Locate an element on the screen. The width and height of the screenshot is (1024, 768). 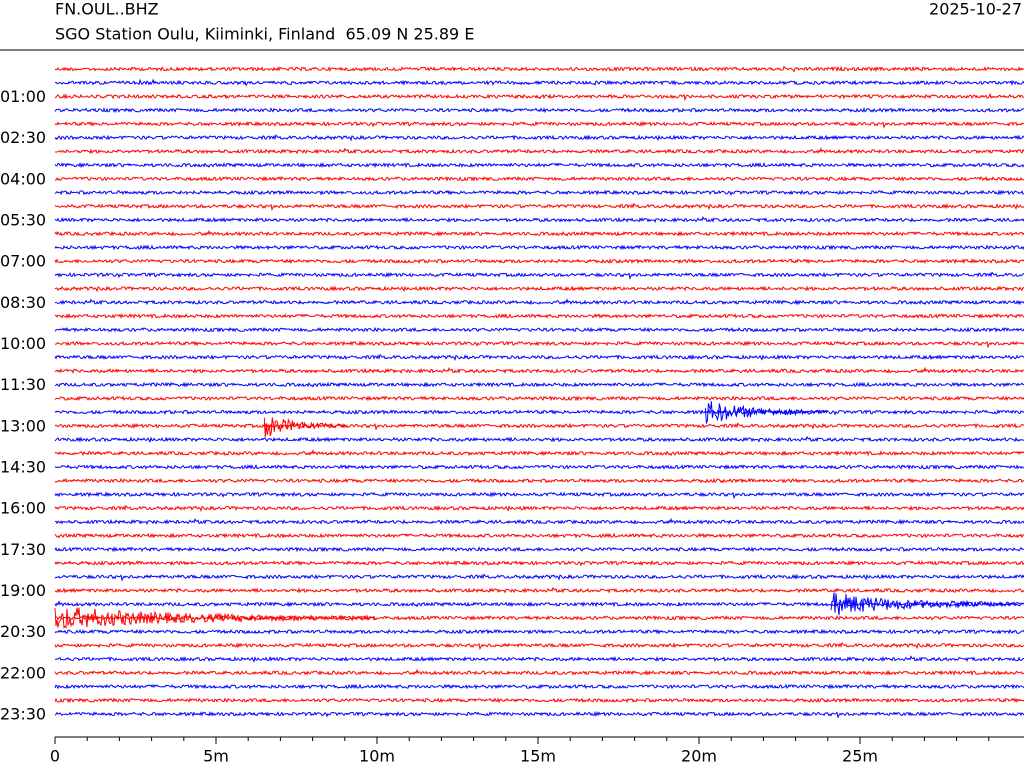
y-tick-label: 19:00 is located at coordinates (23, 590).